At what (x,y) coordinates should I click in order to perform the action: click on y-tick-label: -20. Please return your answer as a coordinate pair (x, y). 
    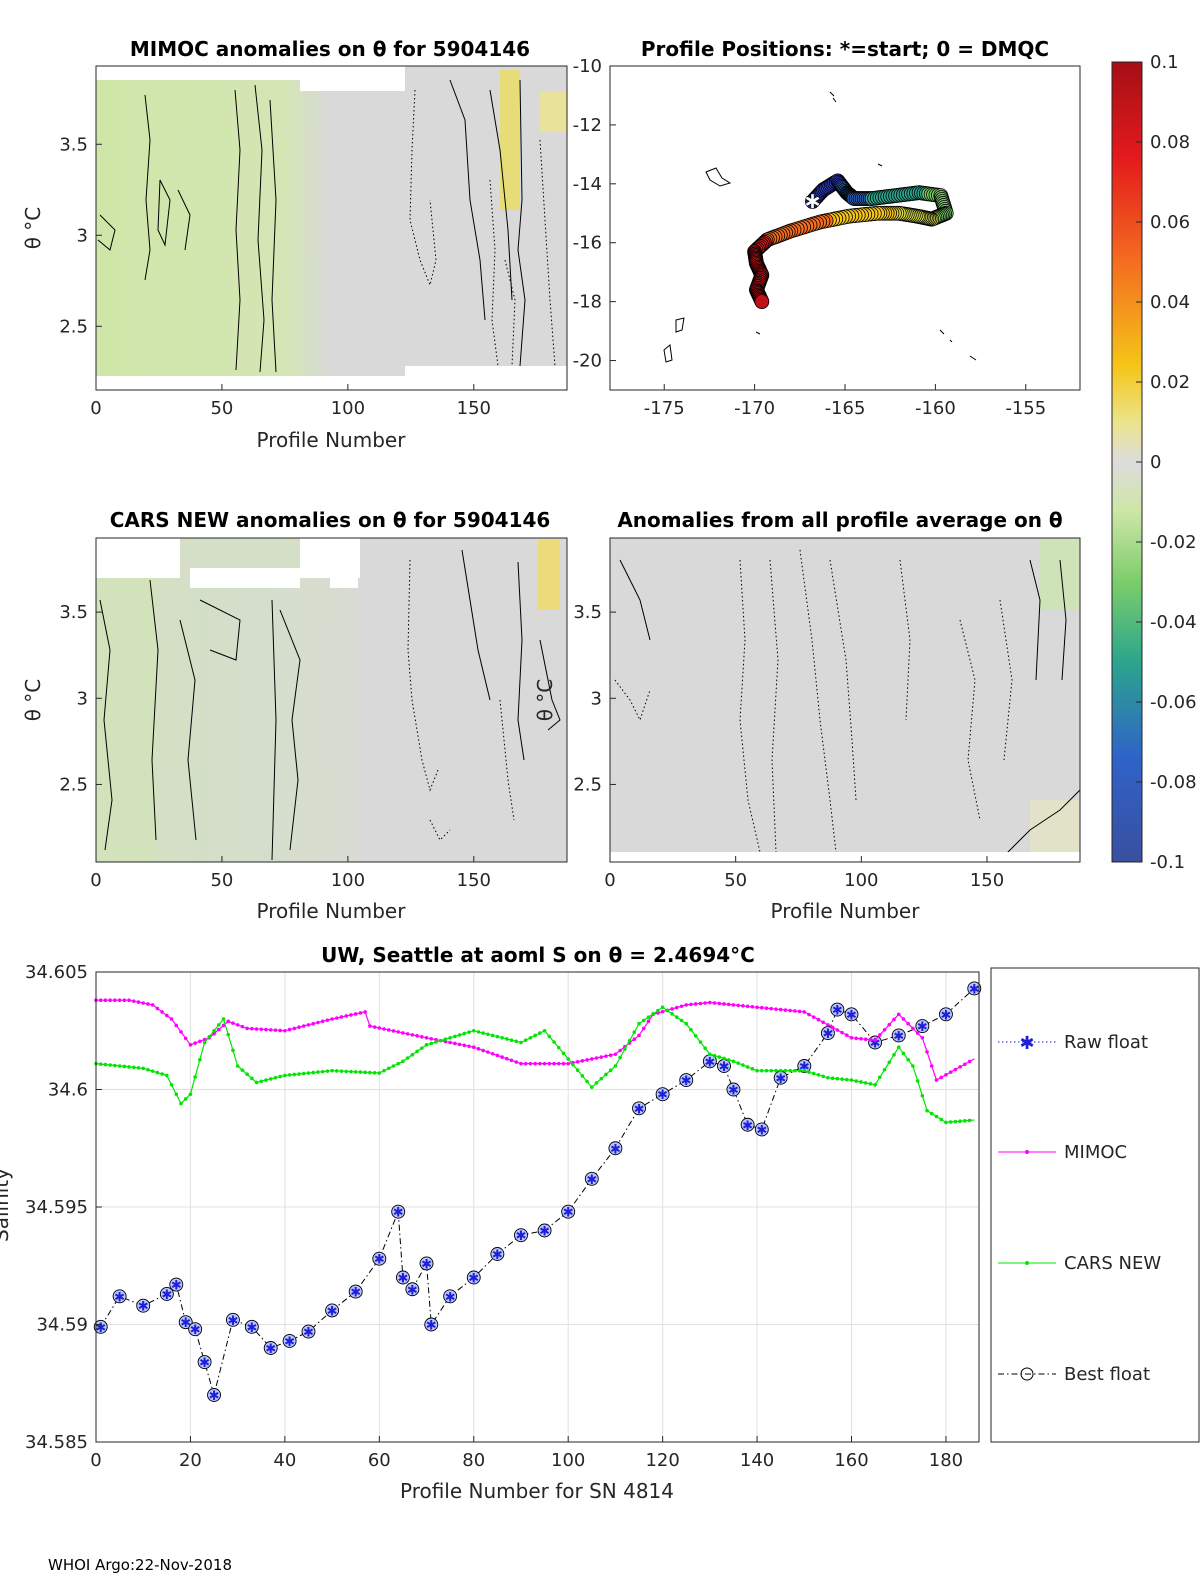
    Looking at the image, I should click on (587, 361).